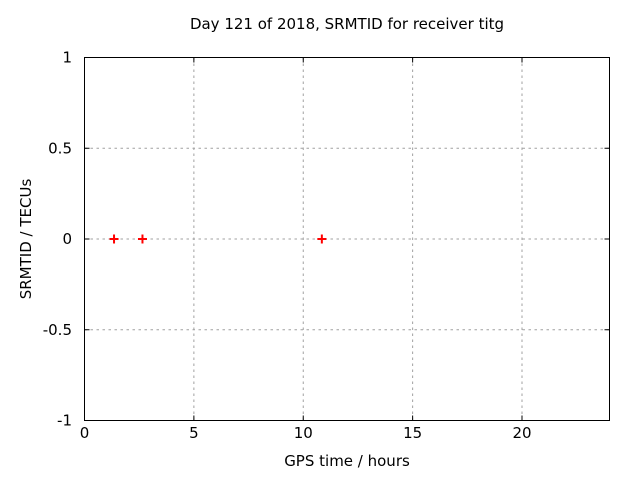  What do you see at coordinates (521, 433) in the screenshot?
I see `x-tick-label: 20` at bounding box center [521, 433].